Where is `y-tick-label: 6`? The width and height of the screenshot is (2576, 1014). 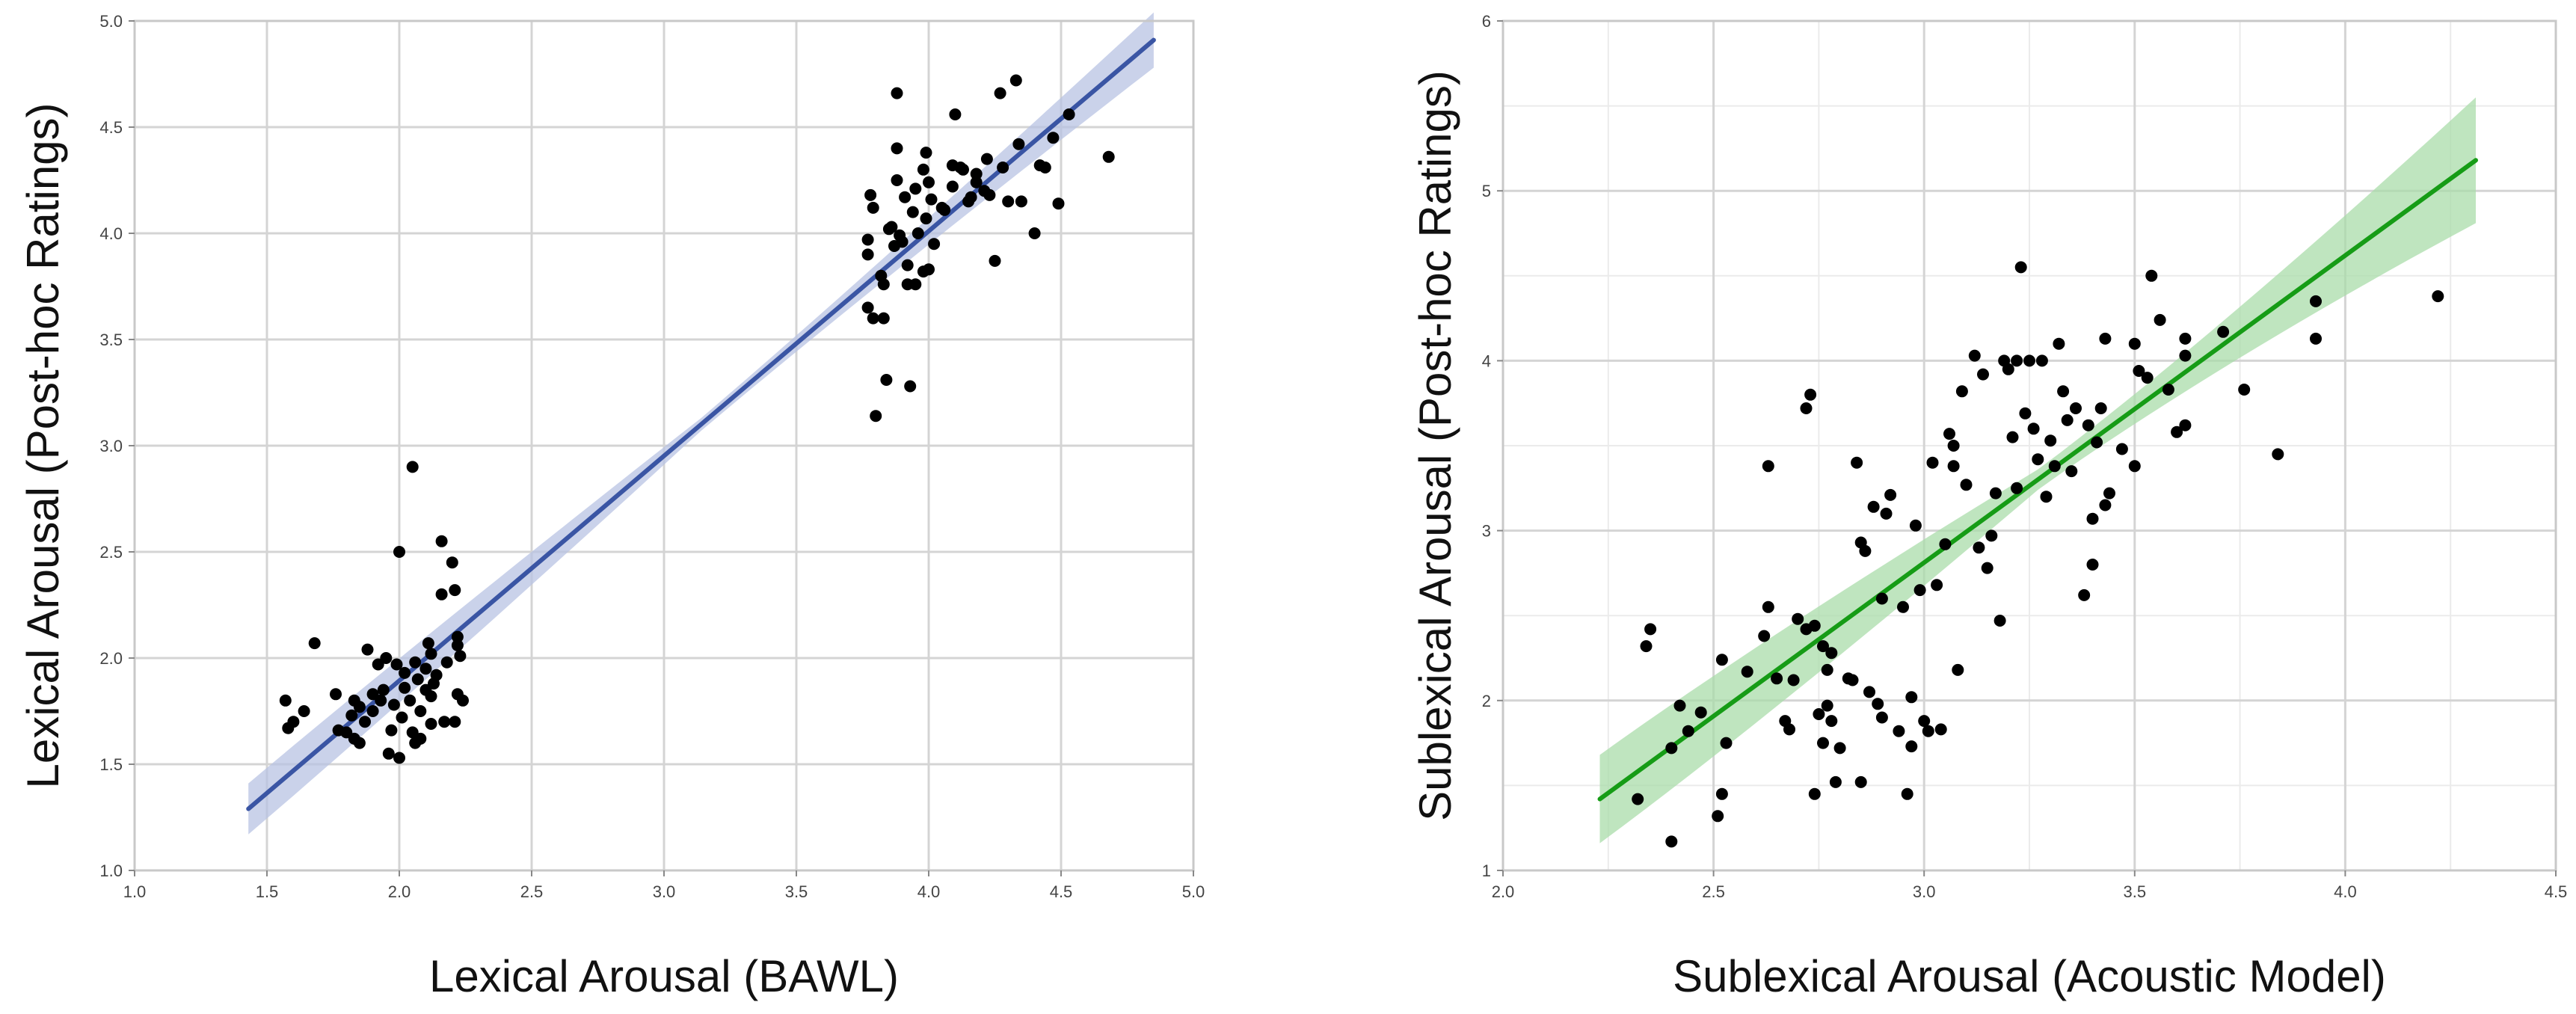
y-tick-label: 6 is located at coordinates (1486, 21).